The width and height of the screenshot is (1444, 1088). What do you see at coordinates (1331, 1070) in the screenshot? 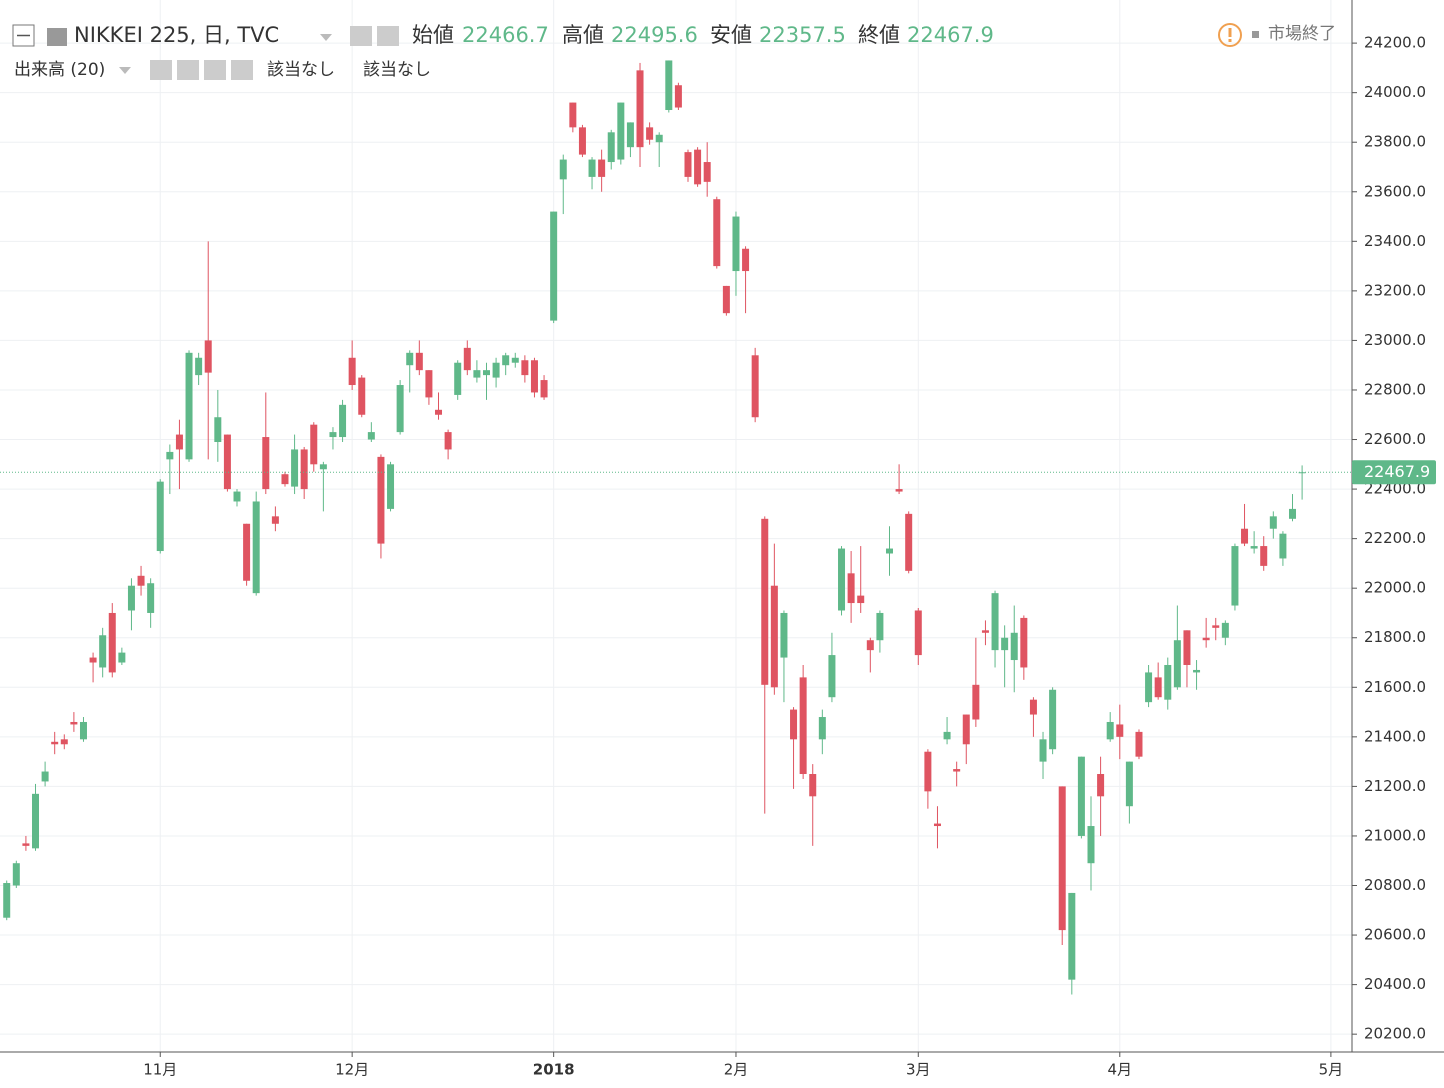
I see `x-tick-label: 5月` at bounding box center [1331, 1070].